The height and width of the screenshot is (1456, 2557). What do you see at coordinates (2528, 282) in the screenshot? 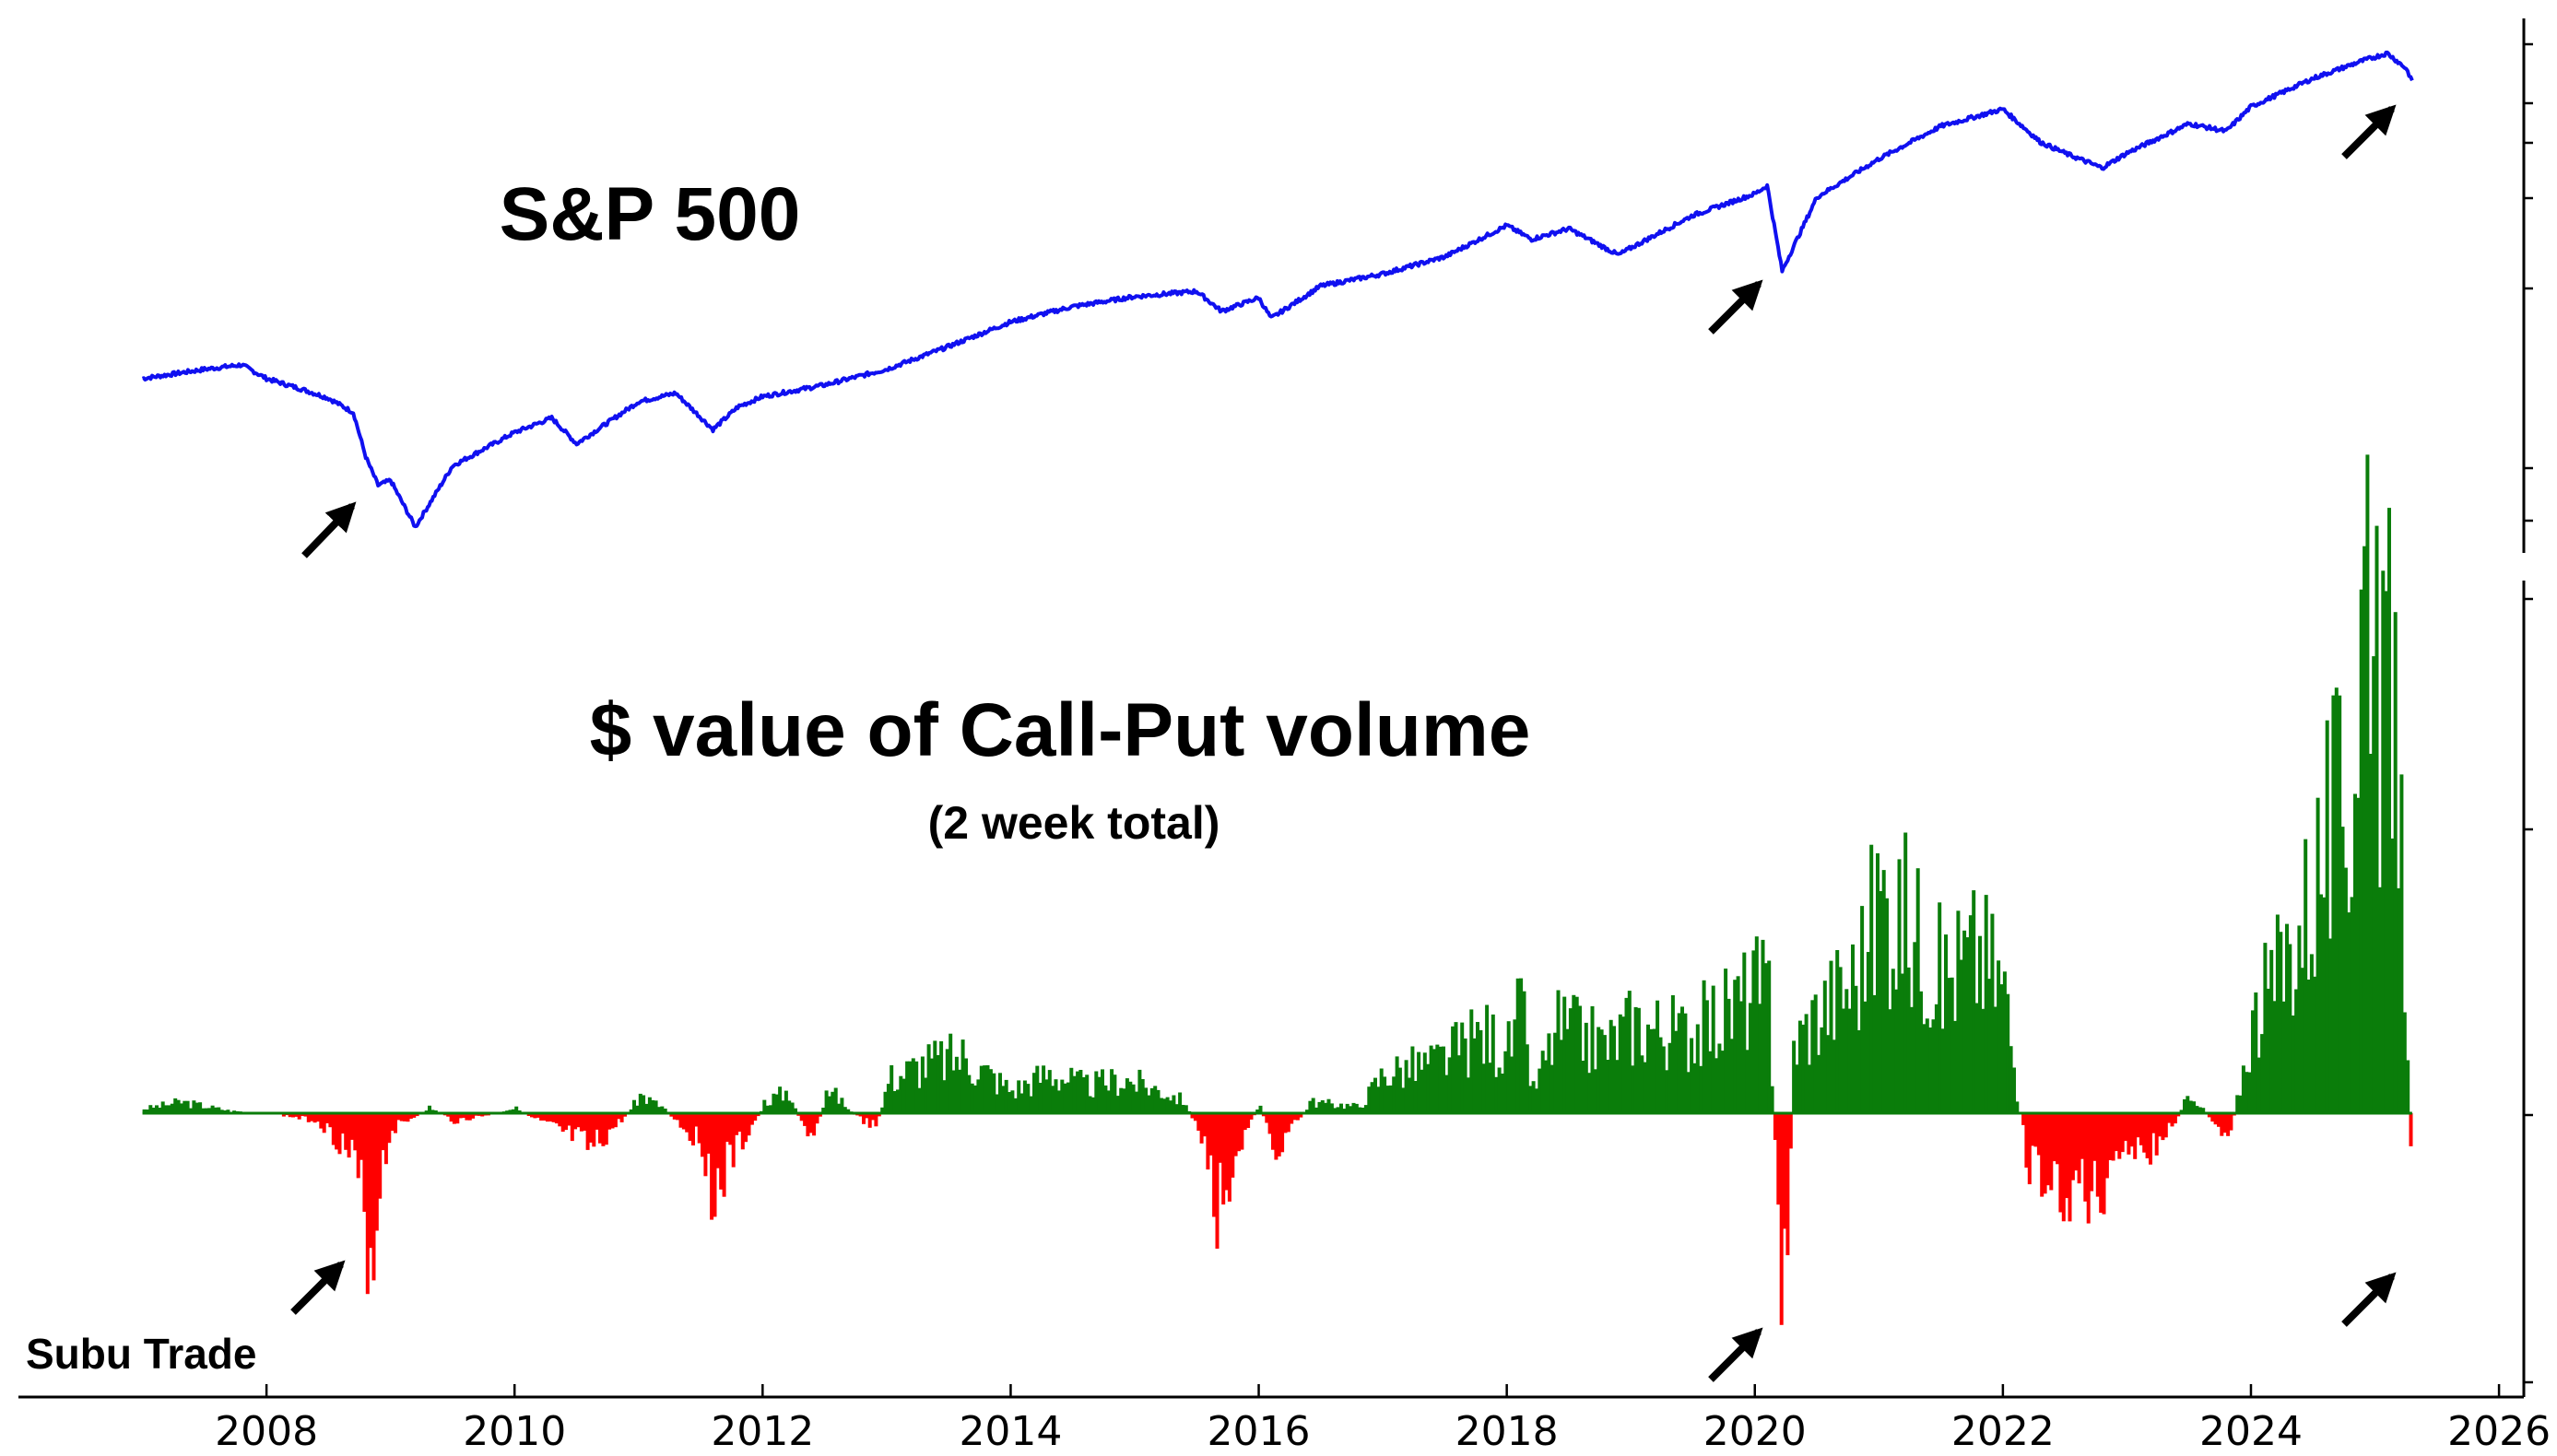
I see `top-axis-ticks` at bounding box center [2528, 282].